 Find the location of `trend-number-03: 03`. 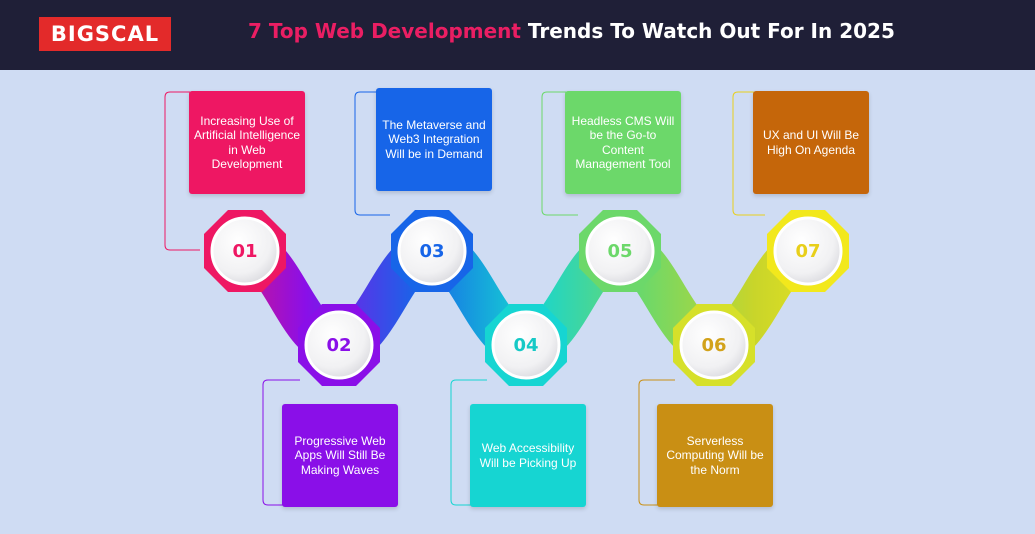

trend-number-03: 03 is located at coordinates (432, 251).